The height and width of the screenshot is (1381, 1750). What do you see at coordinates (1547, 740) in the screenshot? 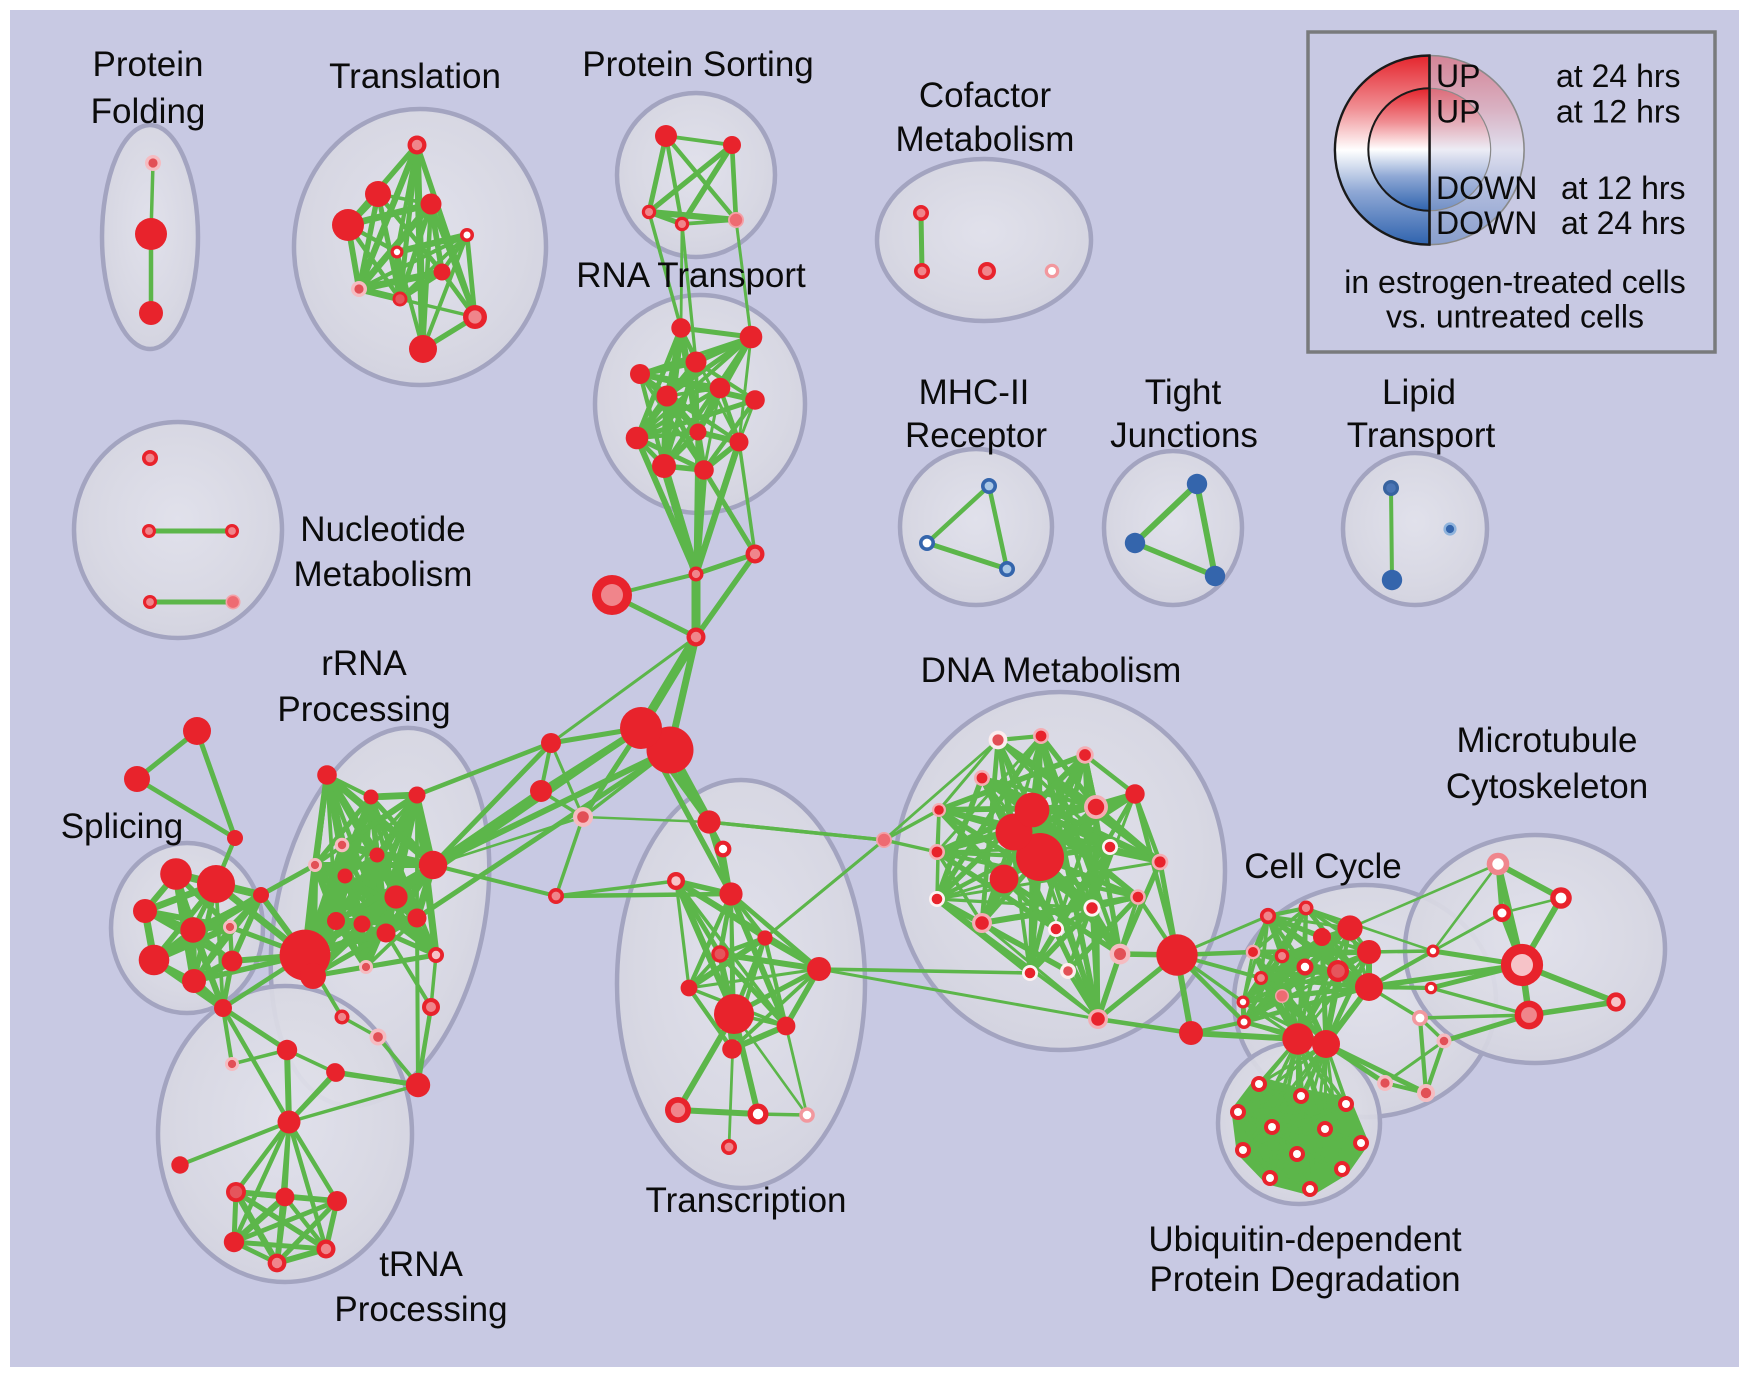
I see `svg-text: Microtubule` at bounding box center [1547, 740].